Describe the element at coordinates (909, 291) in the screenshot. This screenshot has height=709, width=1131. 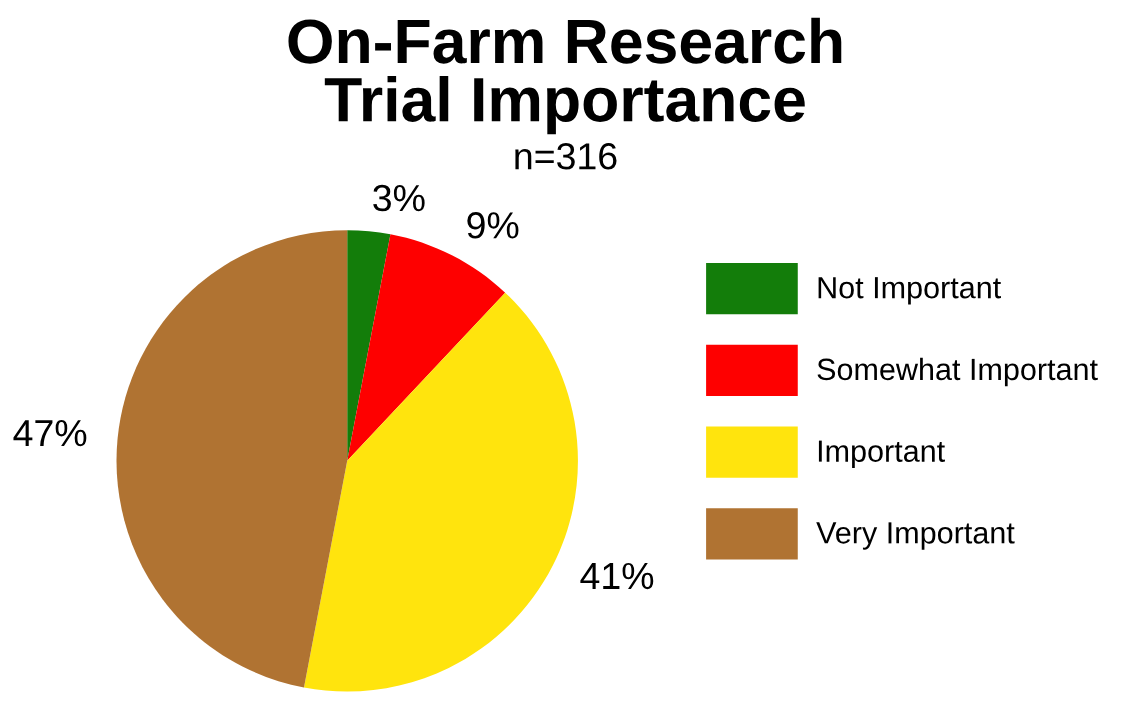
I see `legend-label: Not Important` at that location.